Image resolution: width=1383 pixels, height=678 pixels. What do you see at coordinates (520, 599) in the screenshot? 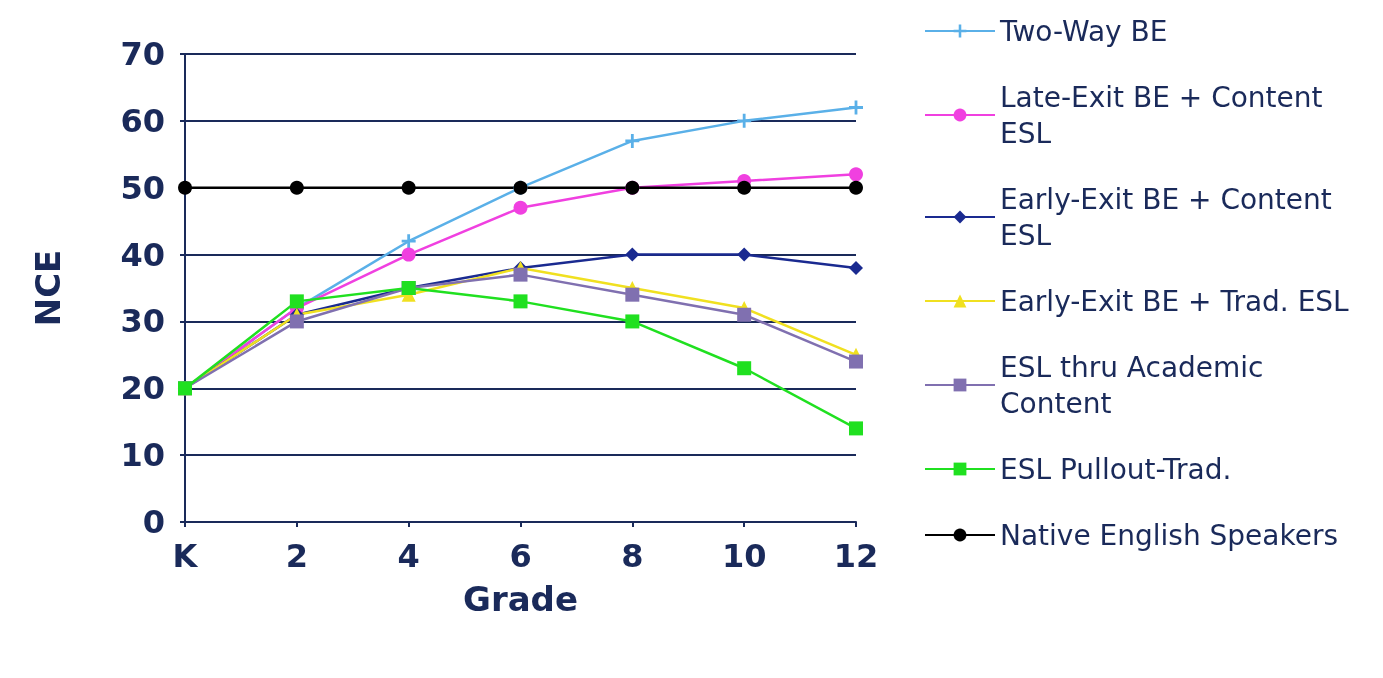
I see `x-axis-title: Grade` at bounding box center [520, 599].